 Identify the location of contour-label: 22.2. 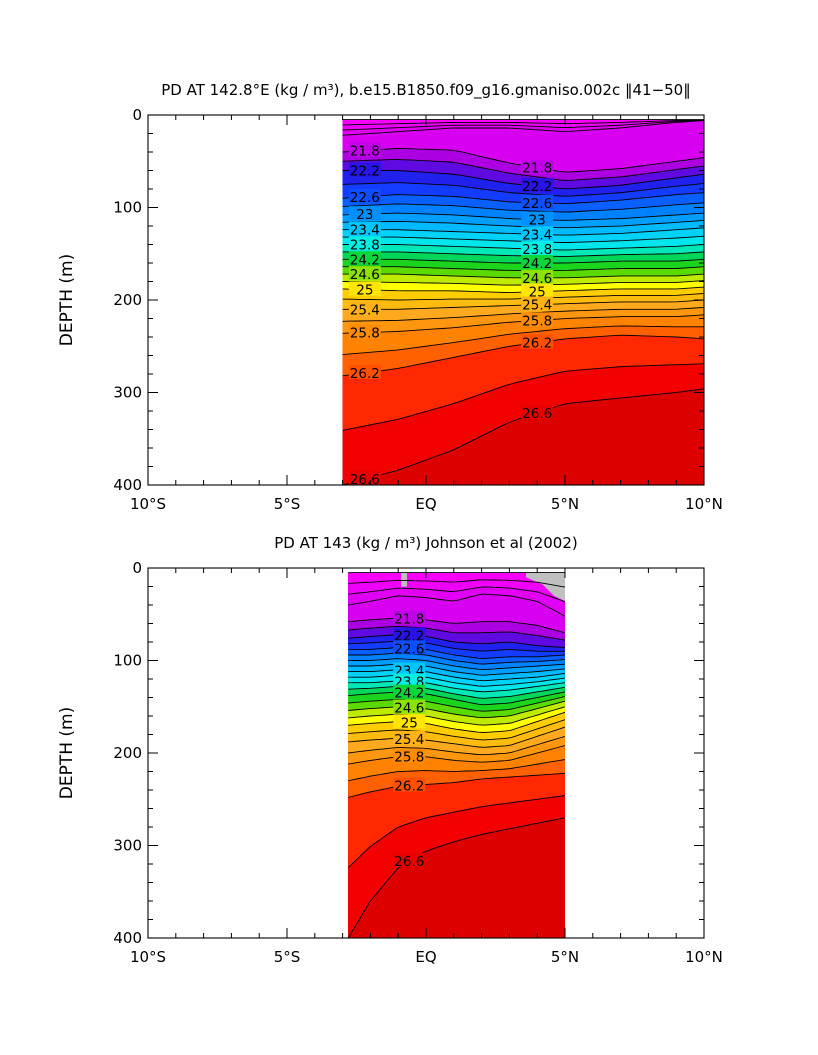
(365, 172).